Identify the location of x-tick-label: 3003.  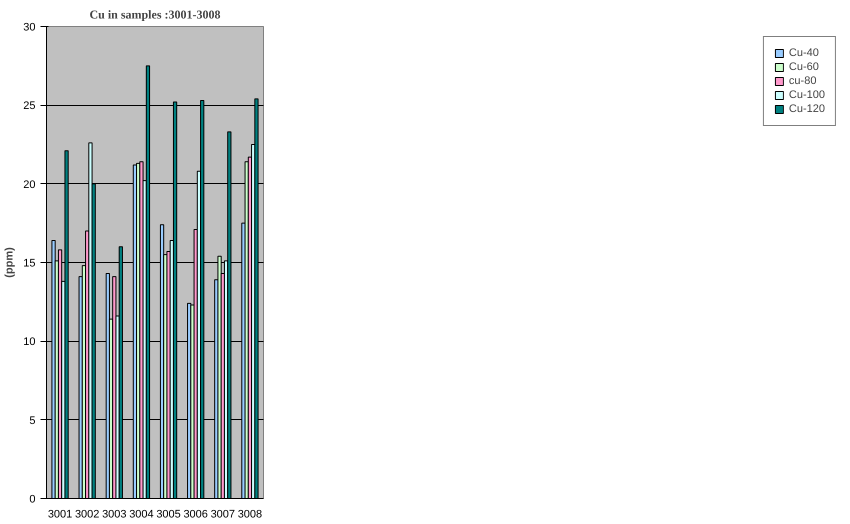
(114, 514).